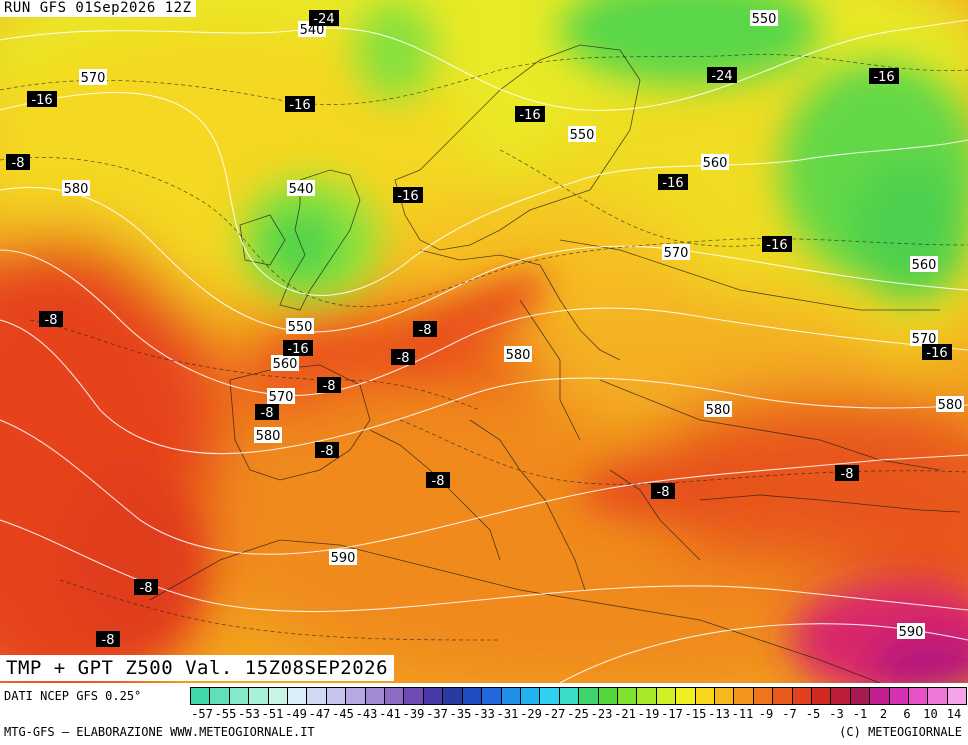  What do you see at coordinates (225, 714) in the screenshot?
I see `scale-label: -55` at bounding box center [225, 714].